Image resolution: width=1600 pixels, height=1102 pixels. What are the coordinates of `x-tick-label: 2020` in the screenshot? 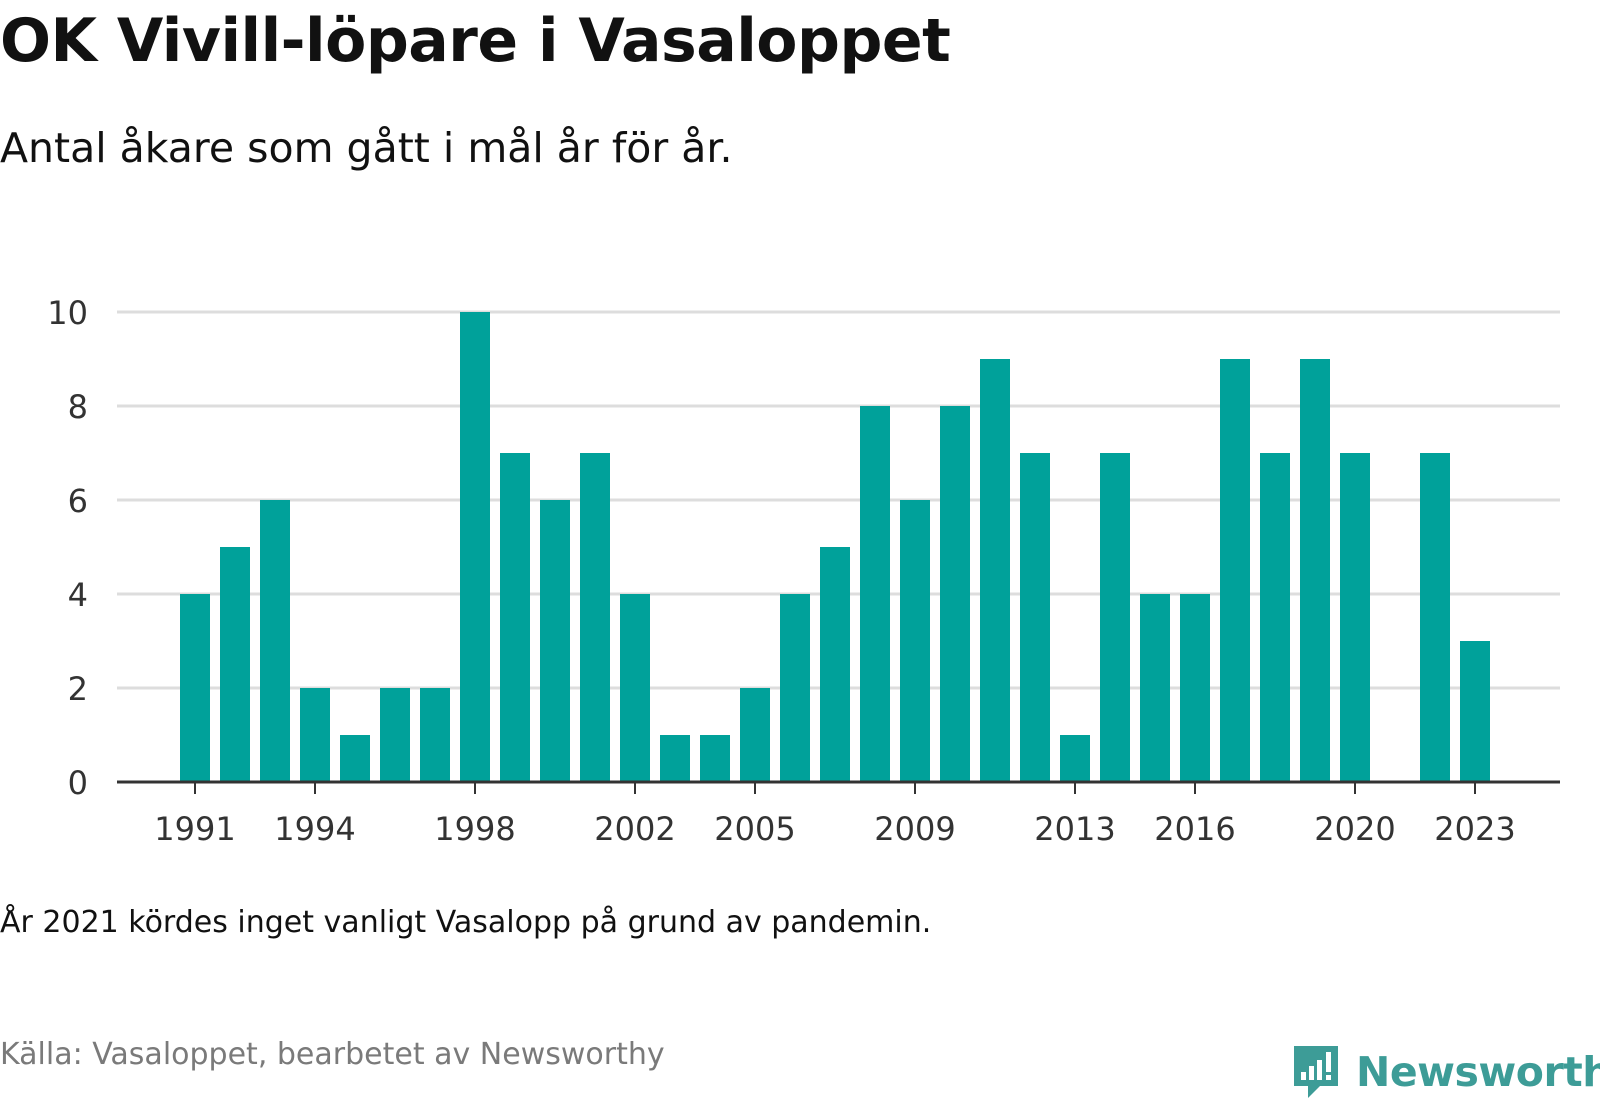 It's located at (1354, 829).